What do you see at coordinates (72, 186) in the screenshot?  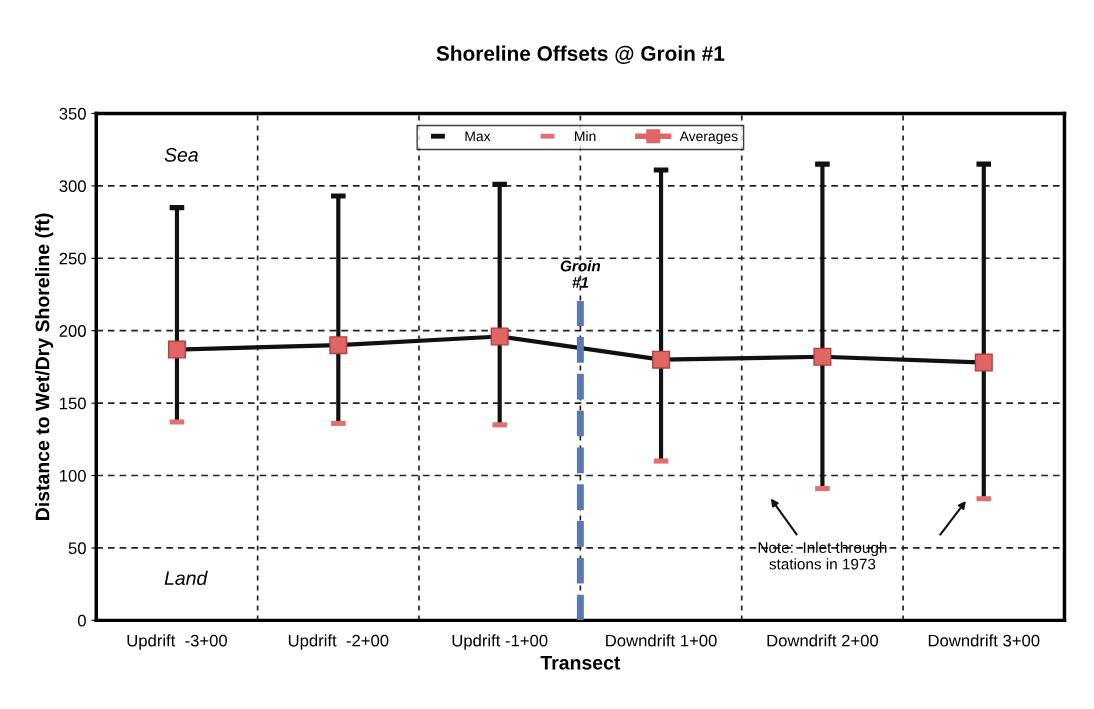 I see `y-tick-label: 300` at bounding box center [72, 186].